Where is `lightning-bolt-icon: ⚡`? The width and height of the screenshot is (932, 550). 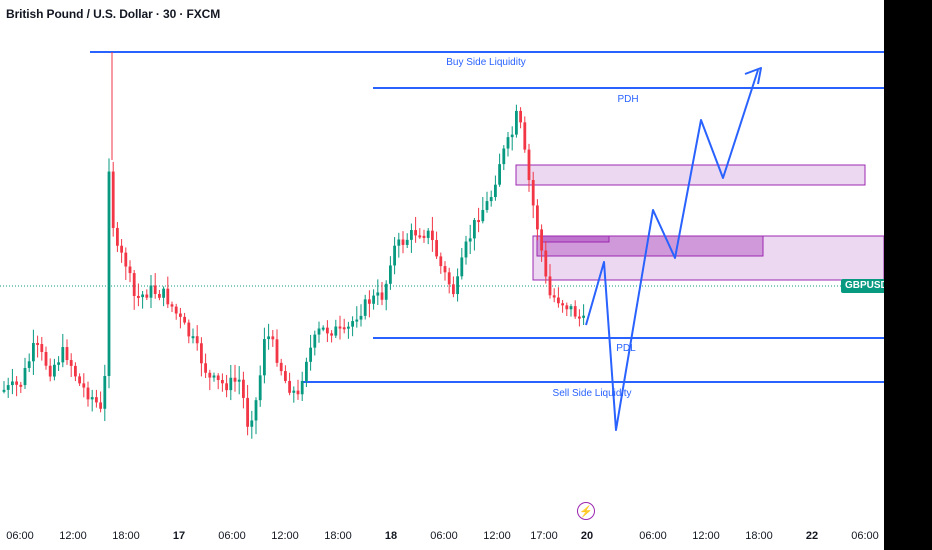
lightning-bolt-icon: ⚡ is located at coordinates (586, 511).